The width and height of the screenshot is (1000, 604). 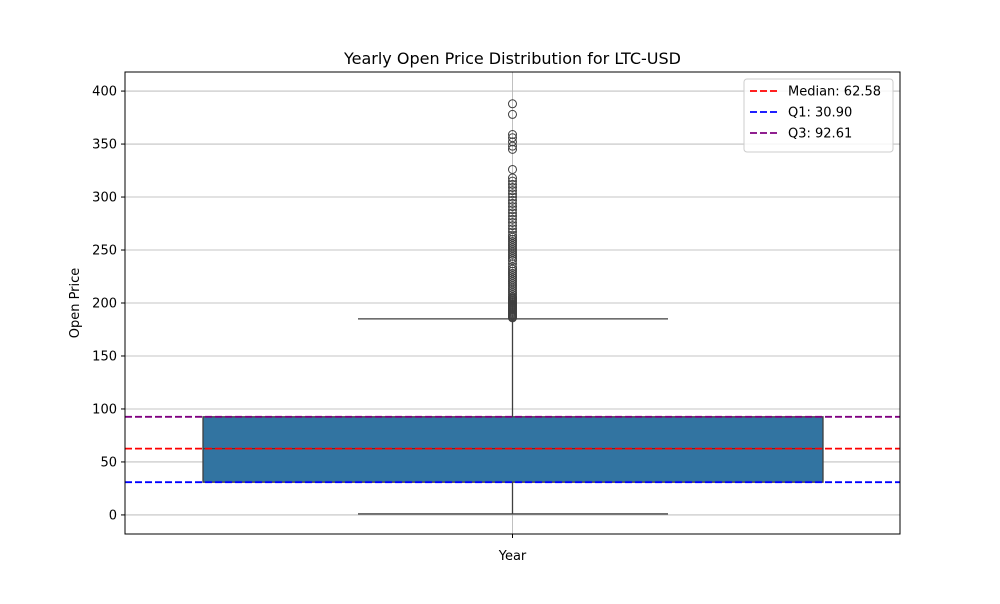 I want to click on y-axis-label: Open Price, so click(x=75, y=303).